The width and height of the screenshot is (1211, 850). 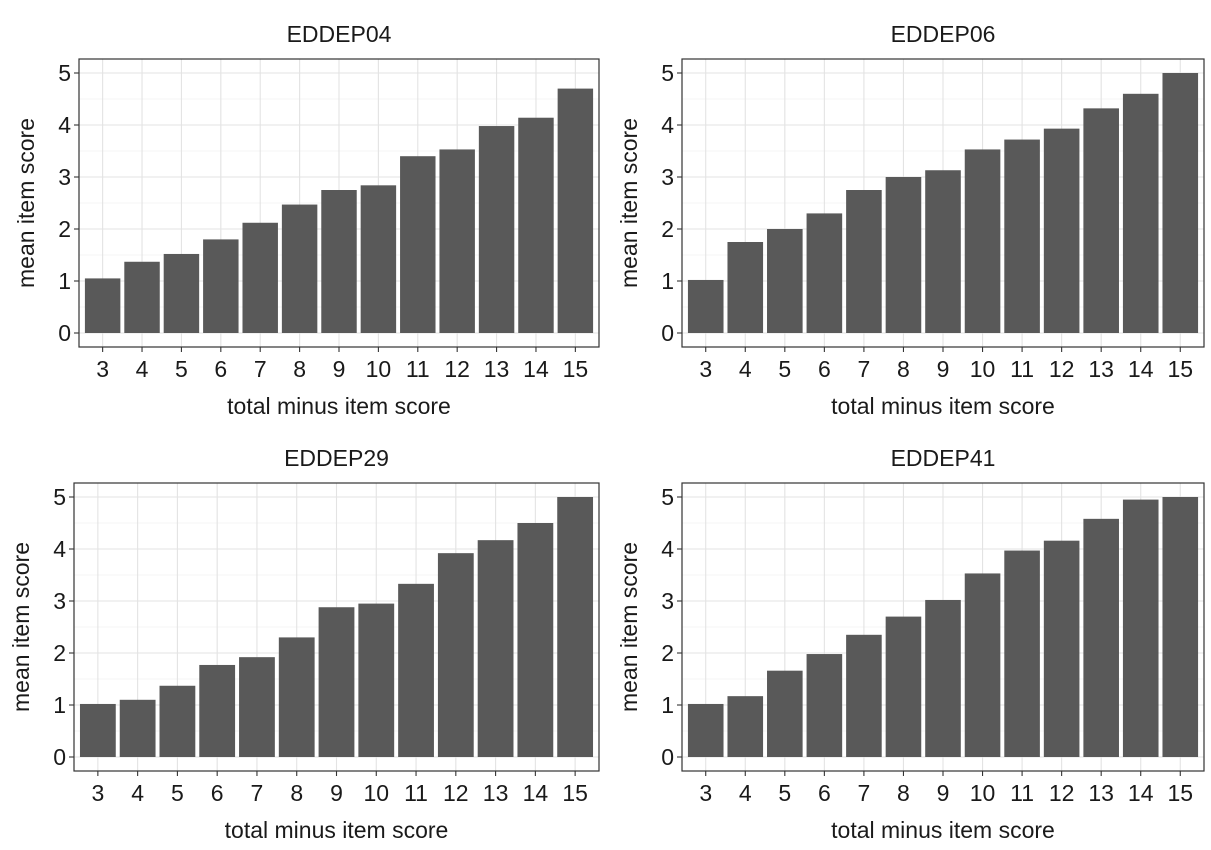 I want to click on chart-title: EDDEP04, so click(x=339, y=34).